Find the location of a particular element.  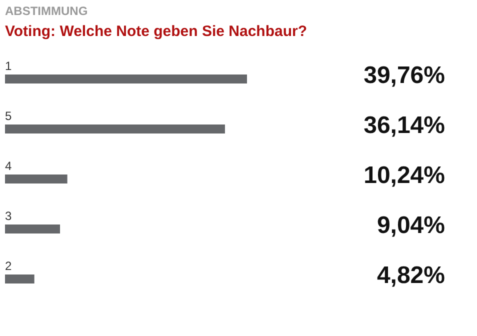

data-label: 36,14% is located at coordinates (404, 125).